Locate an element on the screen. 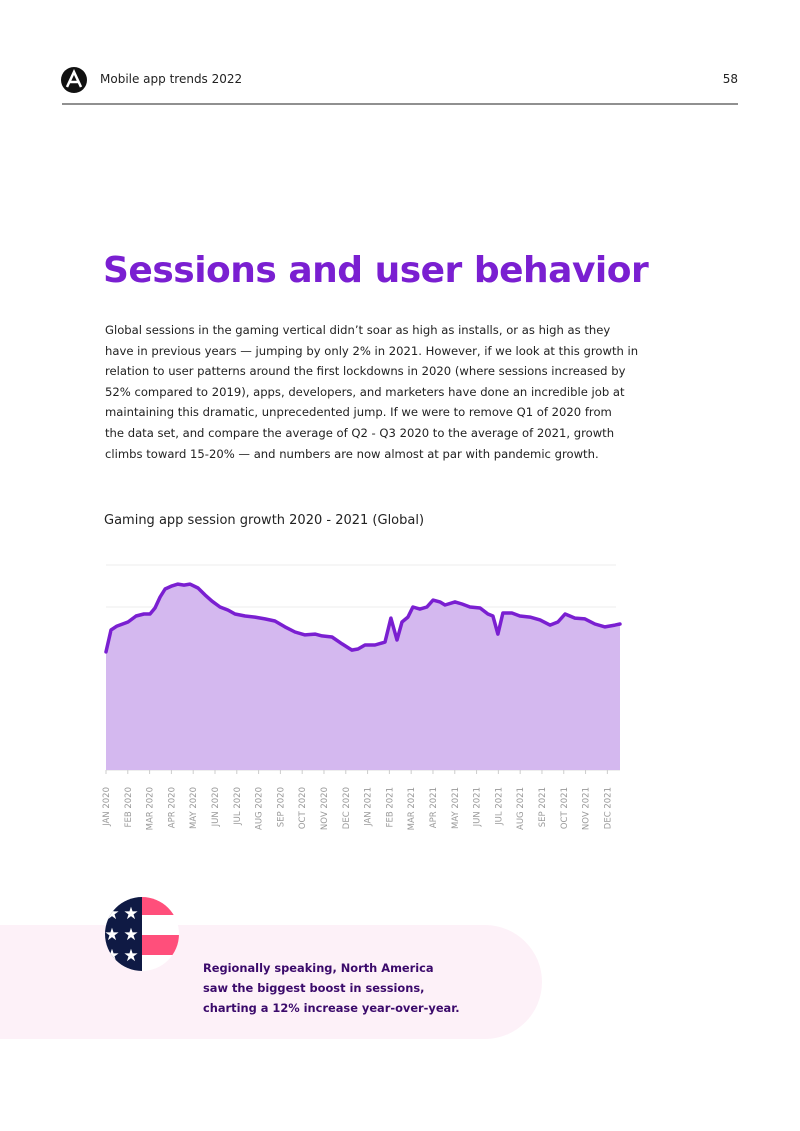 The height and width of the screenshot is (1131, 800). section-title: Sessions and user behavior is located at coordinates (376, 270).